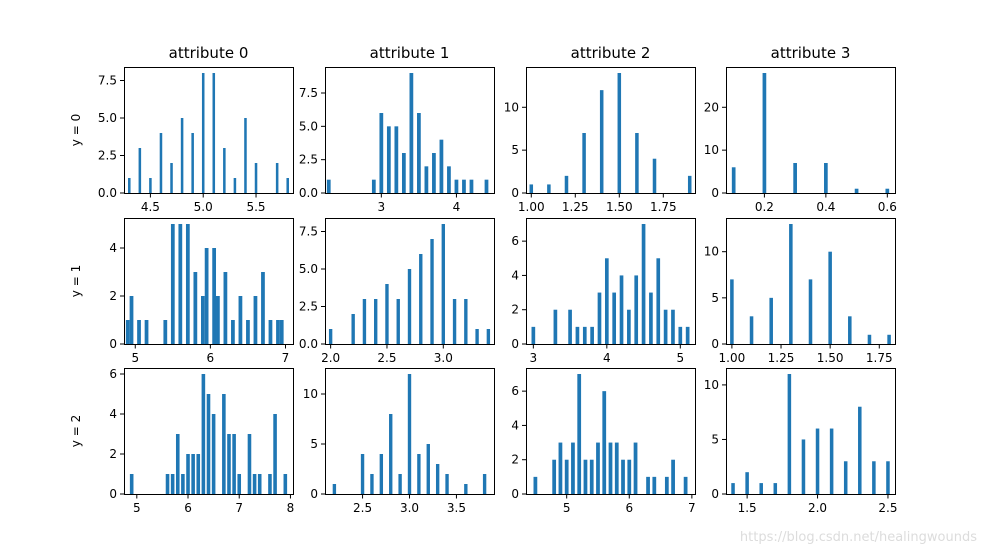  What do you see at coordinates (113, 454) in the screenshot?
I see `subplot-3-1-ytick-label-1: 2` at bounding box center [113, 454].